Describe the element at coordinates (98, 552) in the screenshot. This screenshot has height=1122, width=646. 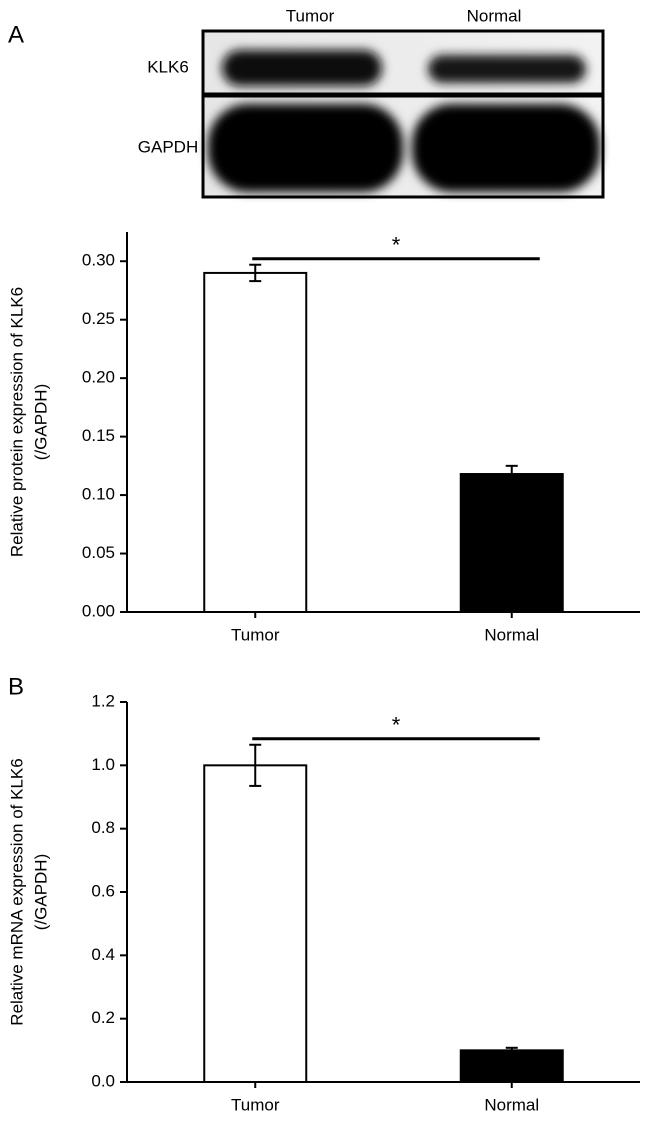
I see `y-tick-label: 0.05` at that location.